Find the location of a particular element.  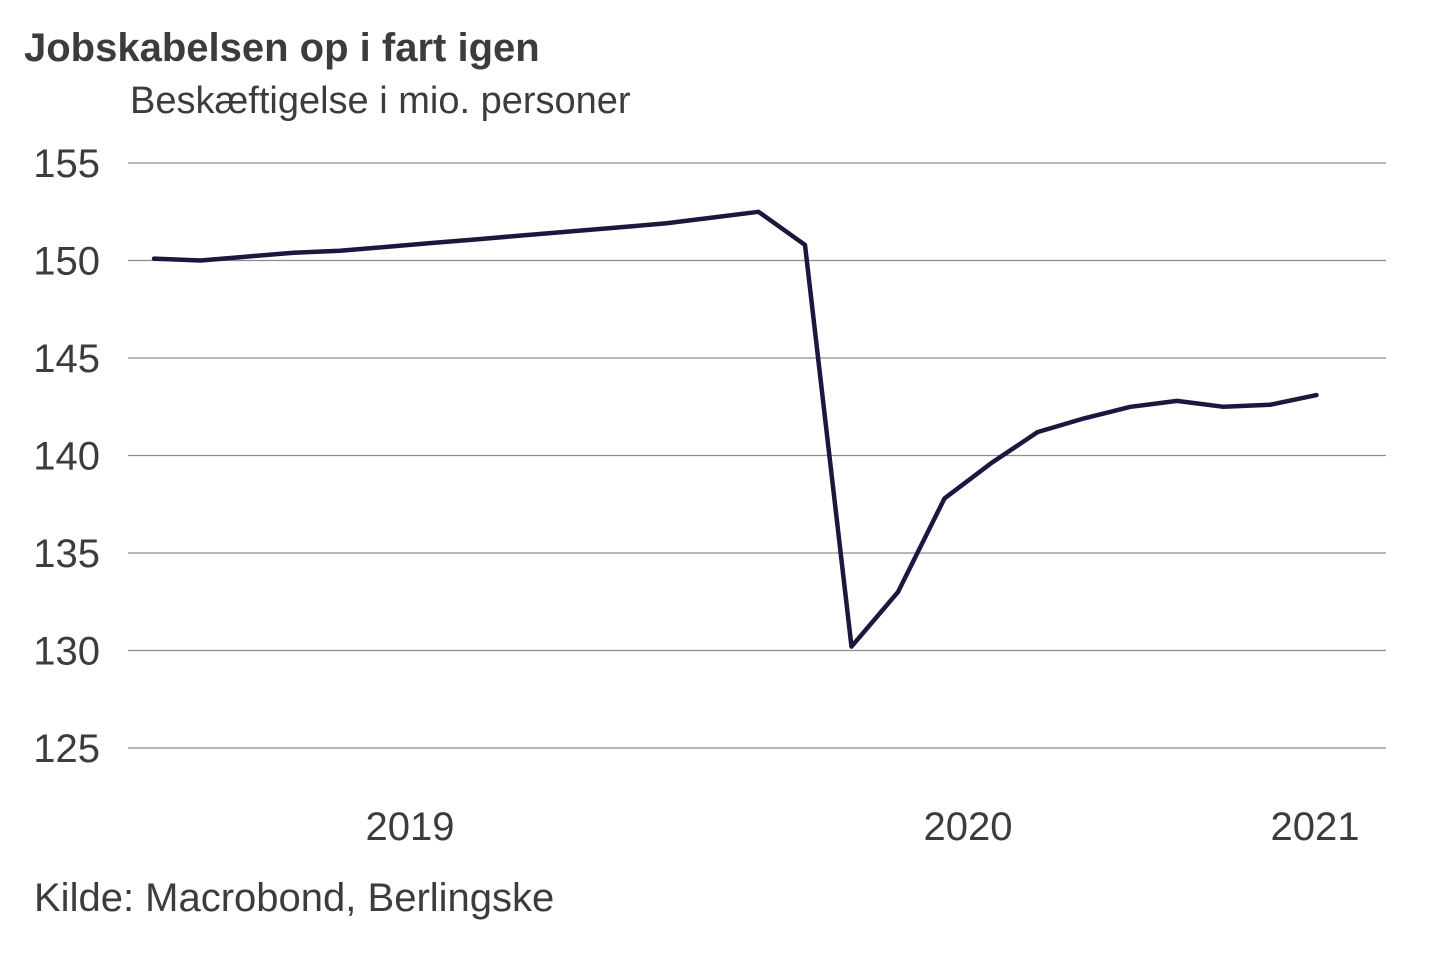

x-tick-label: 2021 is located at coordinates (1315, 827).